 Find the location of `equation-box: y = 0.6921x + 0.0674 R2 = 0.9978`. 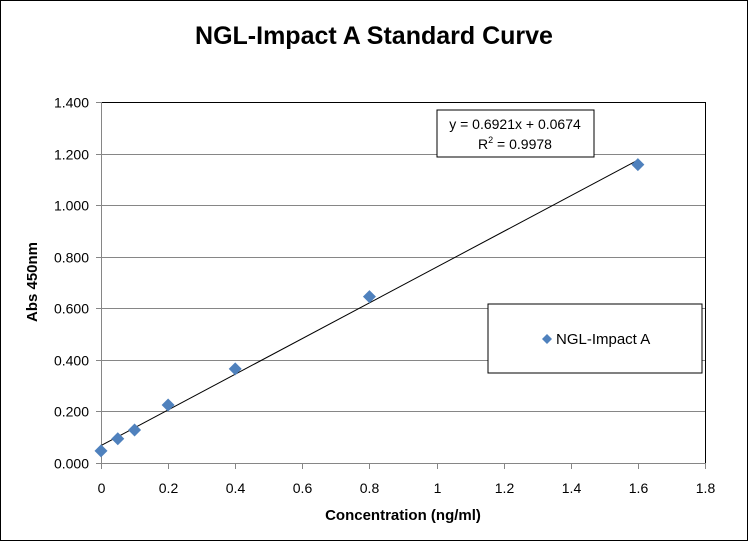

equation-box: y = 0.6921x + 0.0674 R2 = 0.9978 is located at coordinates (515, 133).